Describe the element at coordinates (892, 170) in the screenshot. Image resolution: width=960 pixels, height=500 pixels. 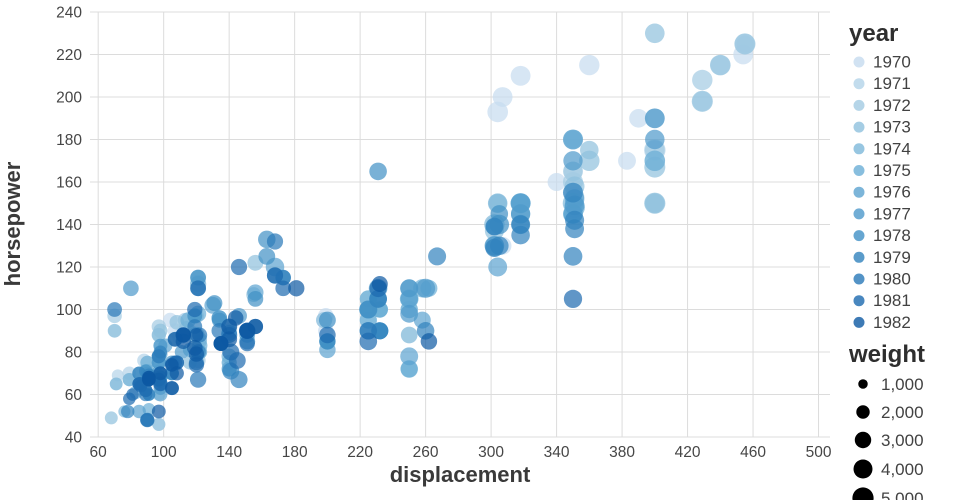
I see `year-legend-label: 1975` at that location.